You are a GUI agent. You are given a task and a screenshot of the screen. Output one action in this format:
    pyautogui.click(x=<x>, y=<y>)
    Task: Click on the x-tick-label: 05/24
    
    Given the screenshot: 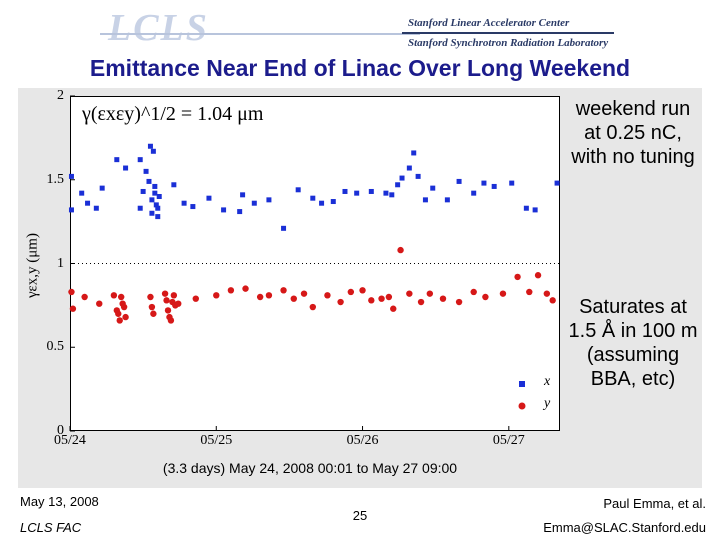 What is the action you would take?
    pyautogui.click(x=70, y=440)
    